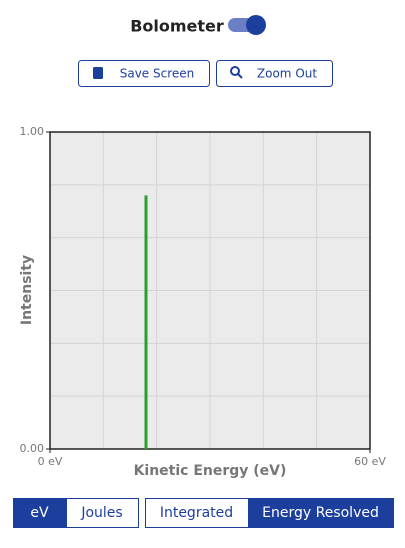 The height and width of the screenshot is (548, 405). What do you see at coordinates (256, 25) in the screenshot?
I see `toggle-knob` at bounding box center [256, 25].